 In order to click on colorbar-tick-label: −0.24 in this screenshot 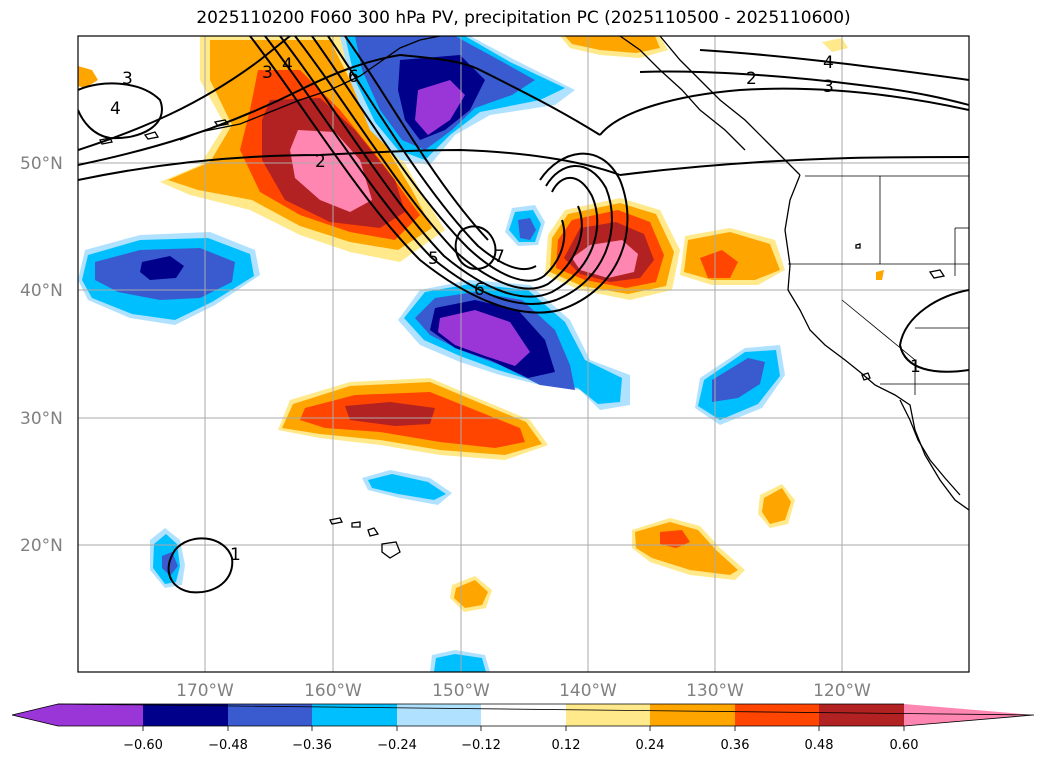, I will do `click(397, 745)`.